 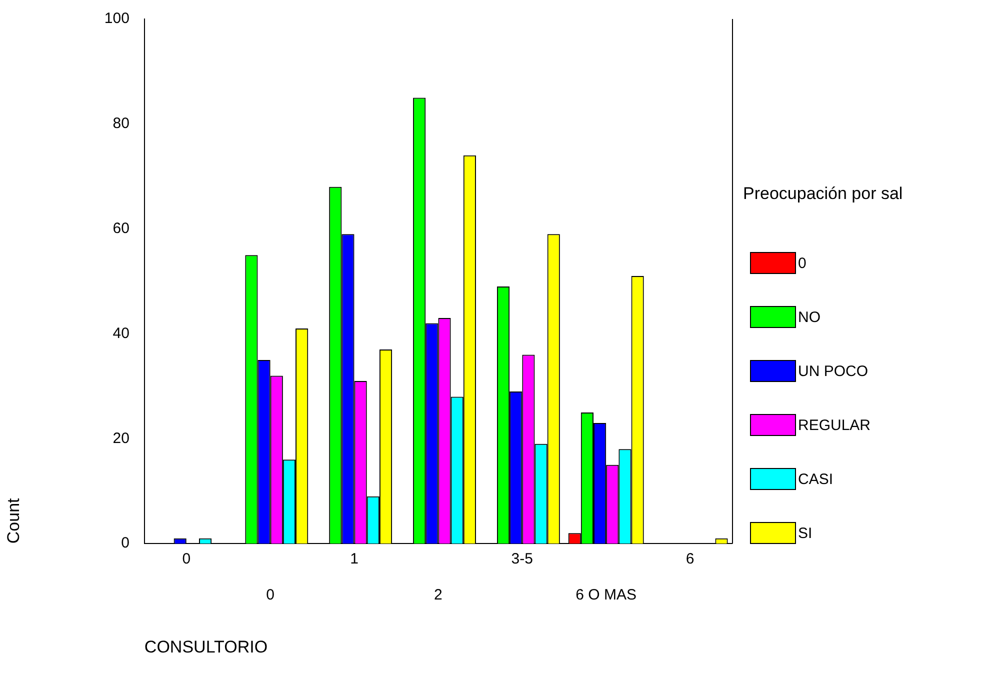 What do you see at coordinates (522, 559) in the screenshot?
I see `x-tick-label: 3-5` at bounding box center [522, 559].